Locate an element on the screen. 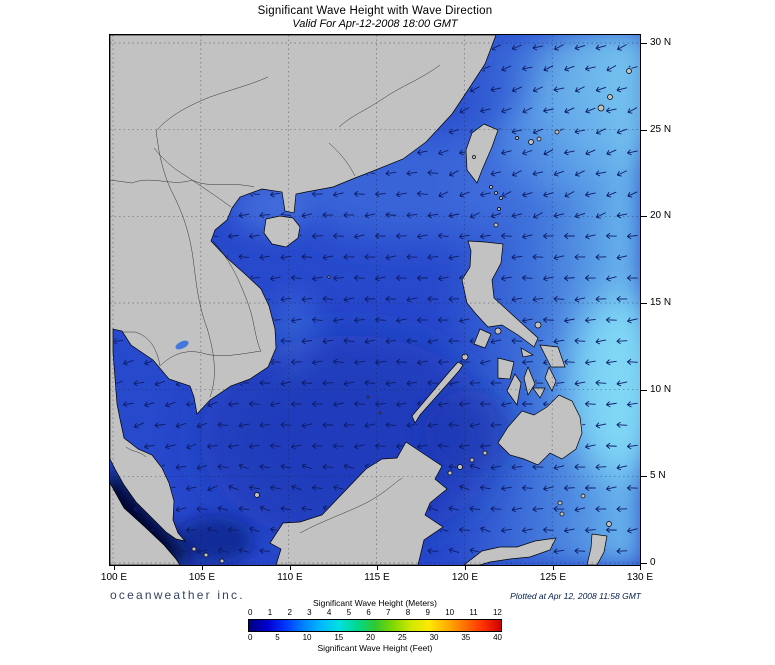 Image resolution: width=775 pixels, height=665 pixels. meters-tick: 1 is located at coordinates (270, 612).